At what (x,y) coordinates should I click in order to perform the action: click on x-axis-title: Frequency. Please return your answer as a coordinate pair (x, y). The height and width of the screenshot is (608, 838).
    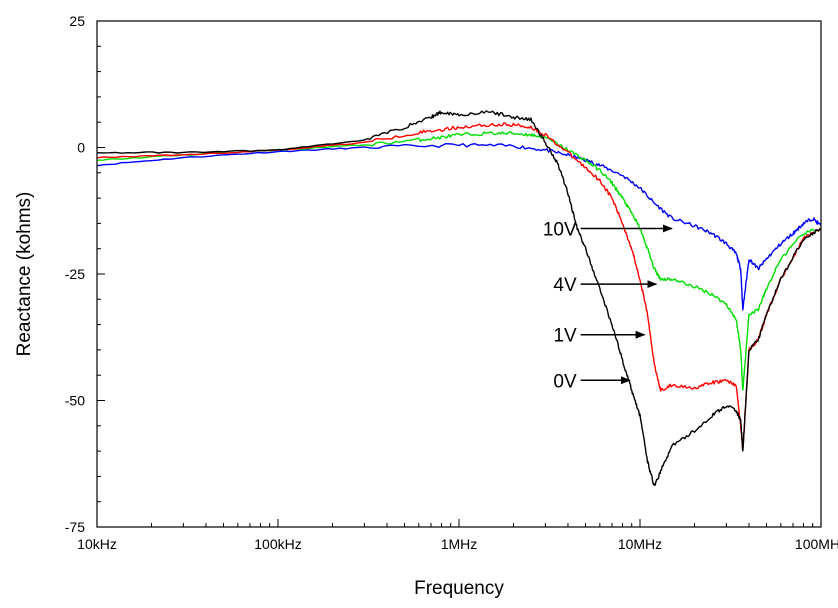
    Looking at the image, I should click on (459, 588).